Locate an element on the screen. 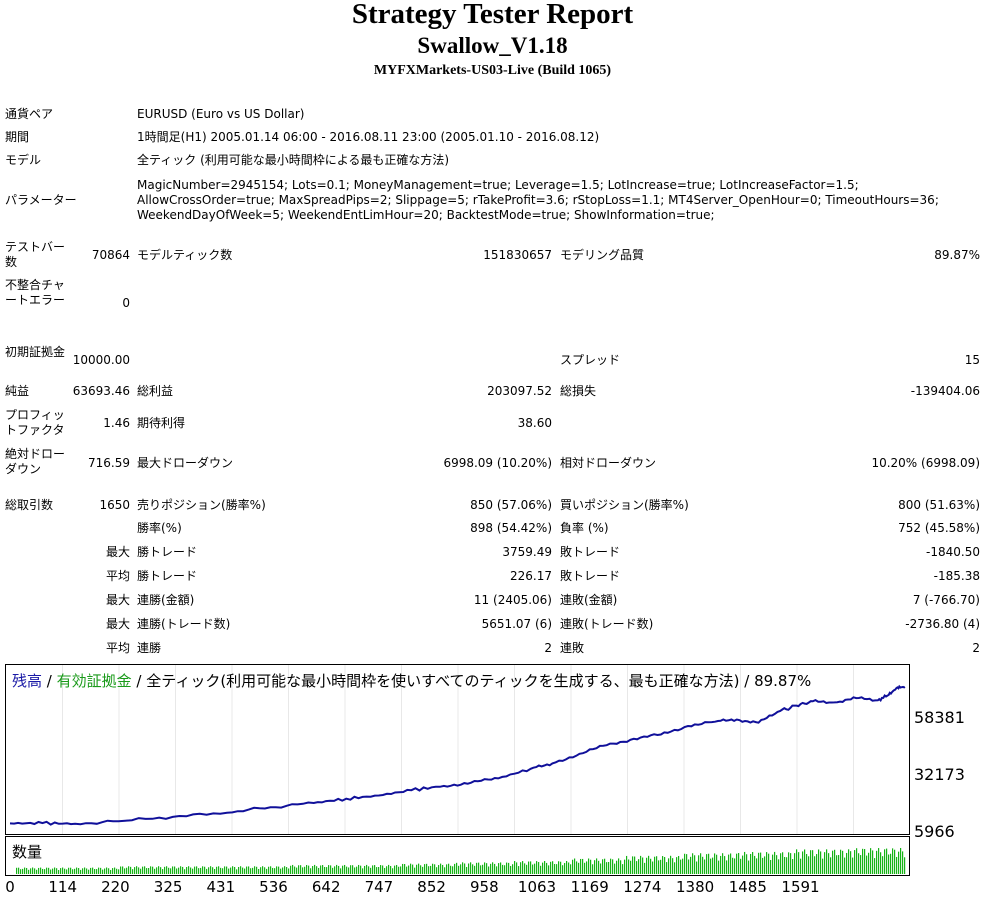  x-tick-label: 1485 is located at coordinates (747, 887).